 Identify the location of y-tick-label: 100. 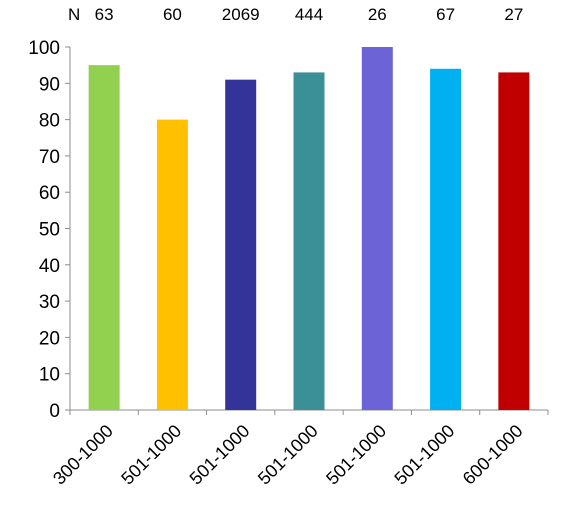
(44, 48).